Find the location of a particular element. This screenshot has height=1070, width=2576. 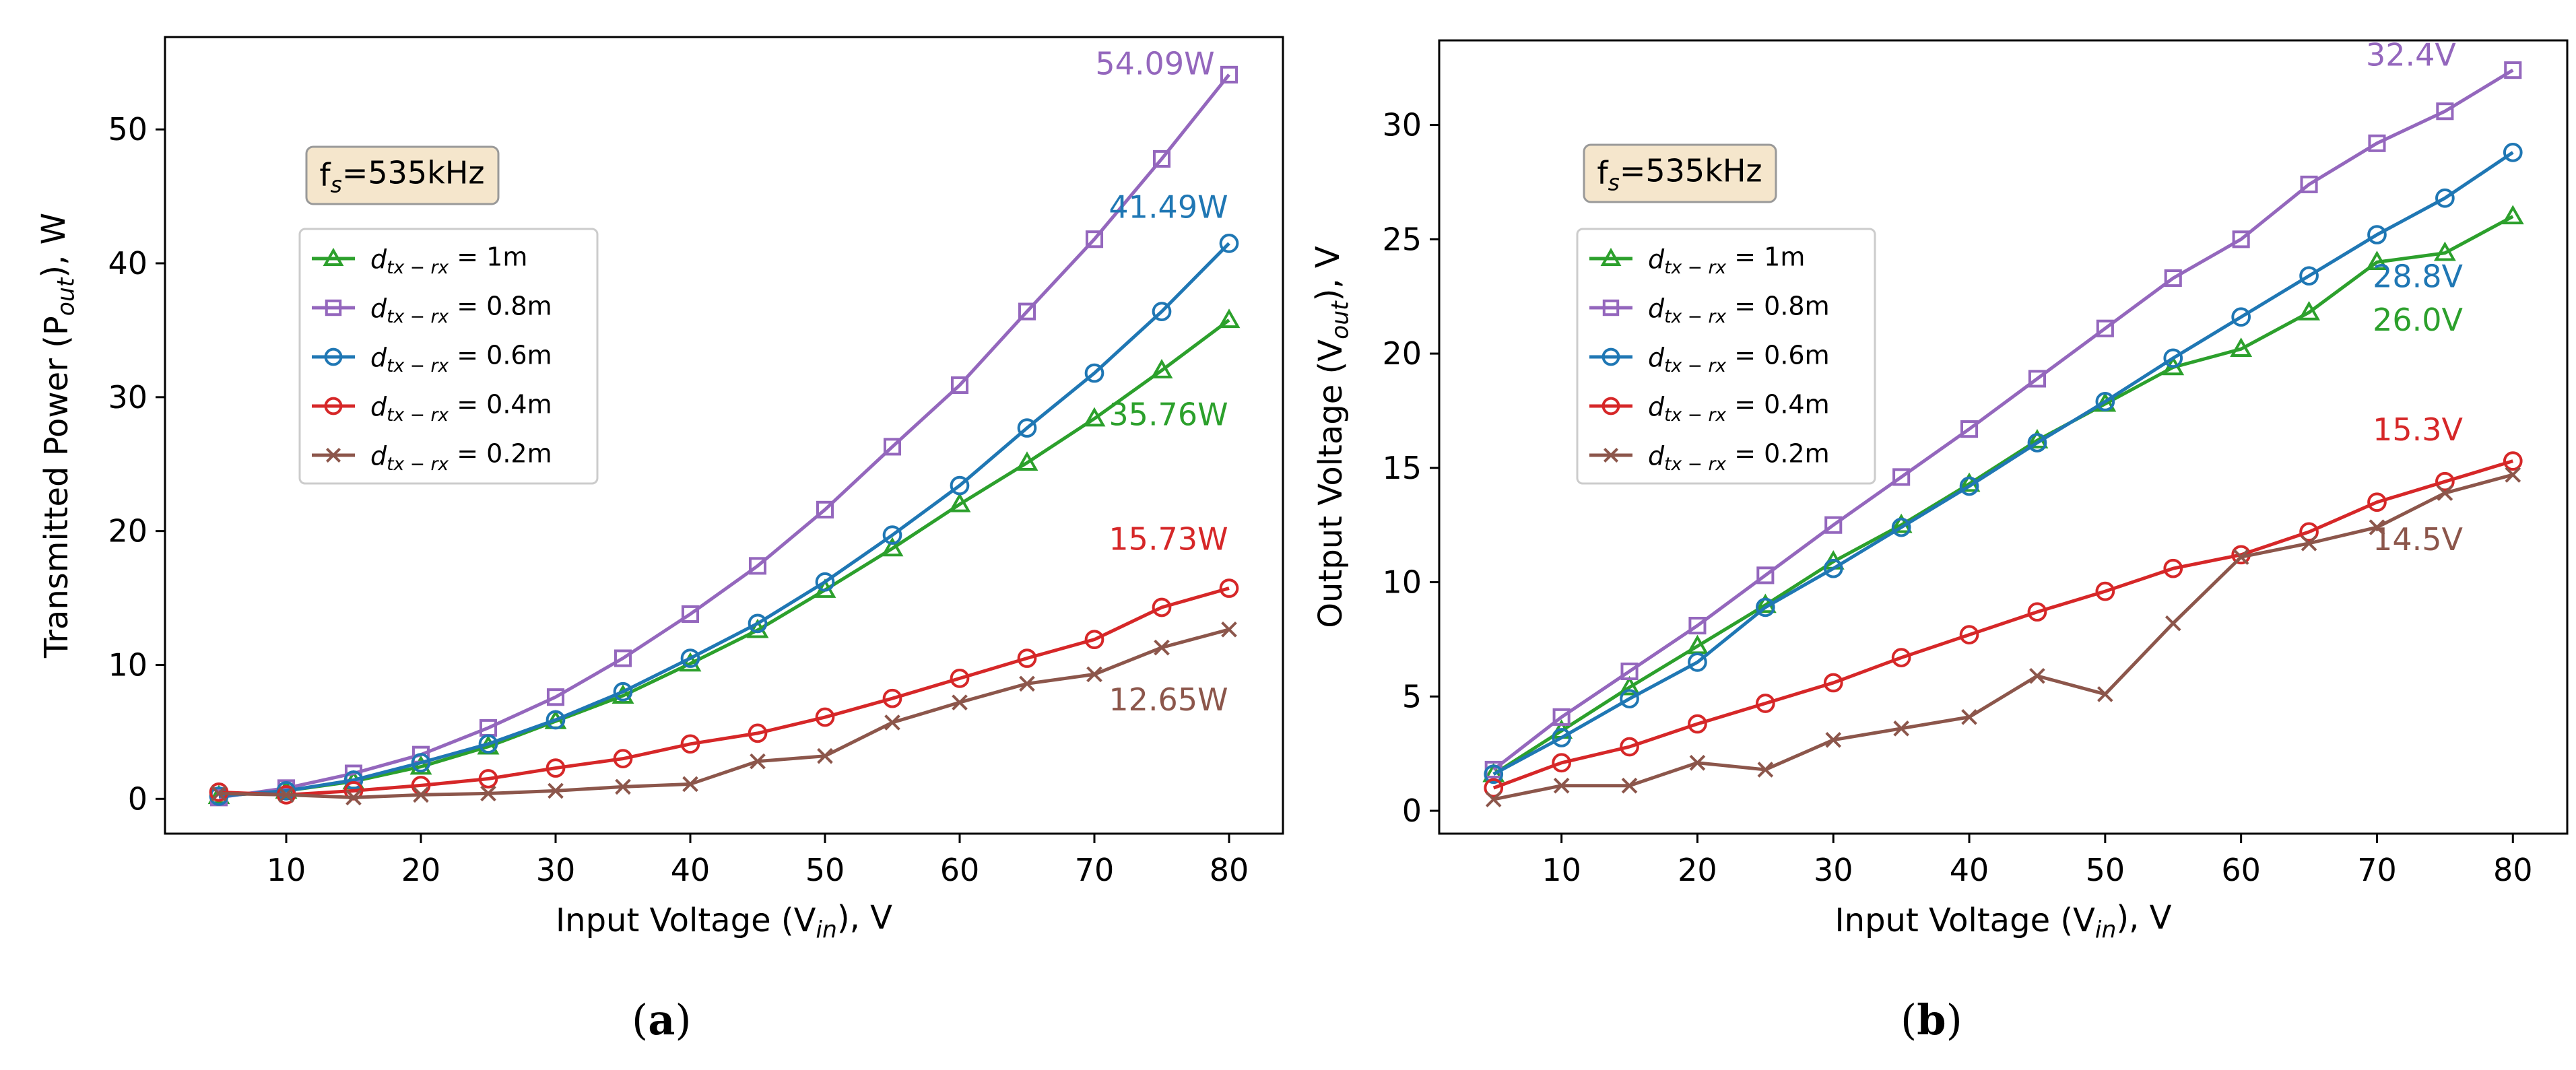

legend-label: dtx − rx = 0.4m is located at coordinates (1739, 408).